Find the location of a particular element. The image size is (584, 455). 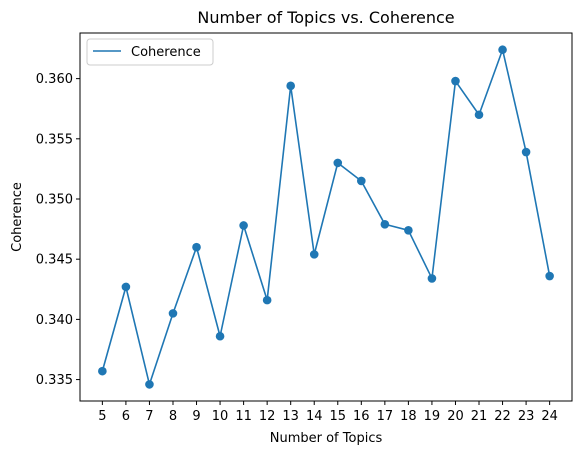

y-tick-label: 0.355 is located at coordinates (54, 139).